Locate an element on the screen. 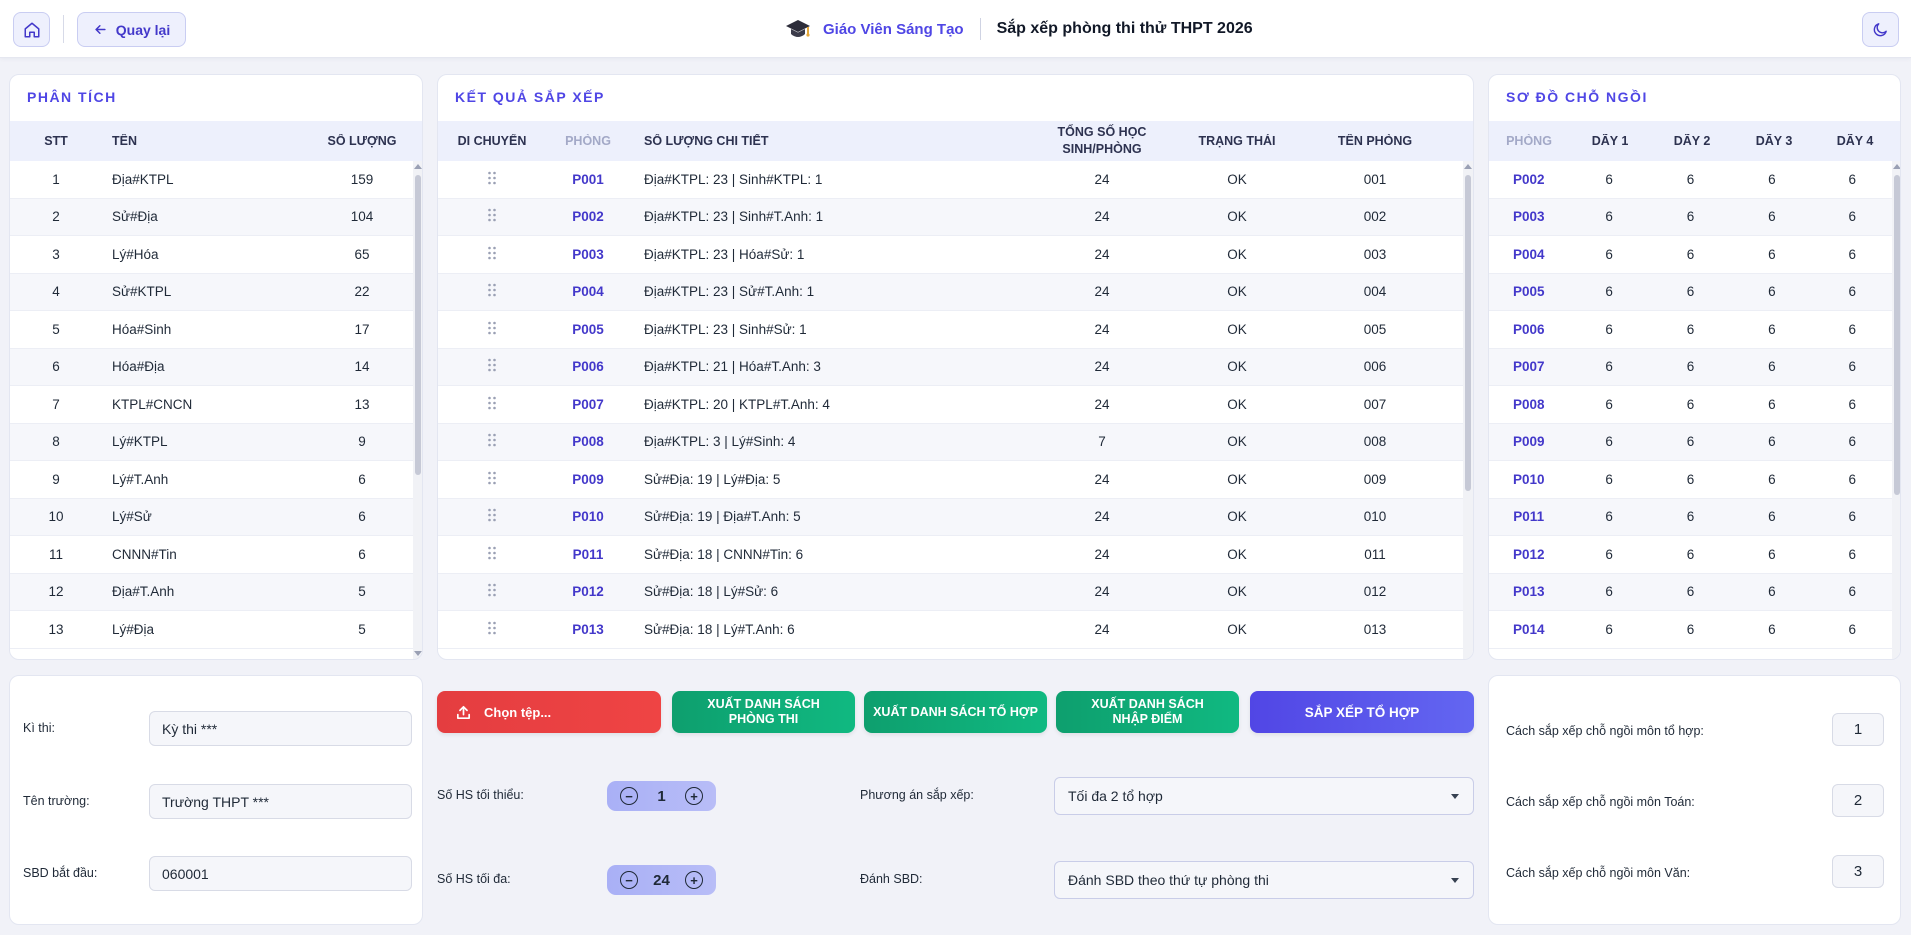  export-scores-button: XUẤT DANH SÁCH NHẬP ĐIỂM is located at coordinates (1147, 712).